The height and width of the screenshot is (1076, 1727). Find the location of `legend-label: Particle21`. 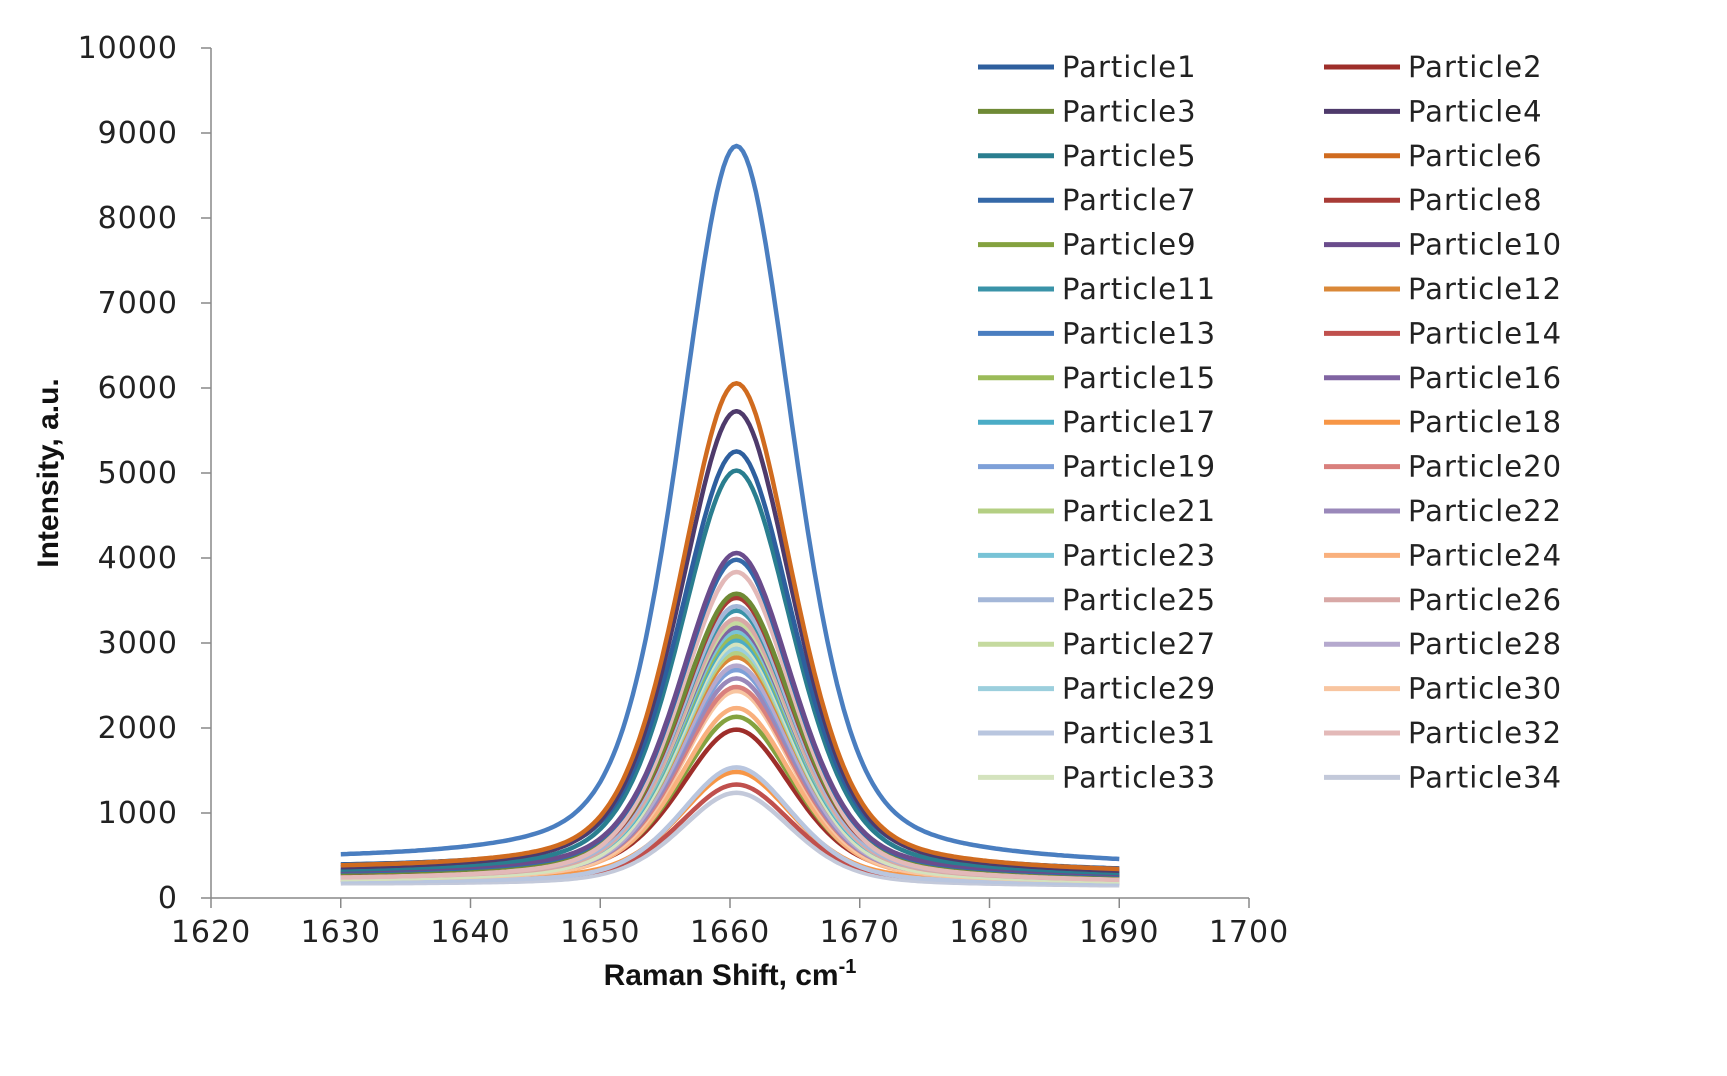

legend-label: Particle21 is located at coordinates (1139, 511).